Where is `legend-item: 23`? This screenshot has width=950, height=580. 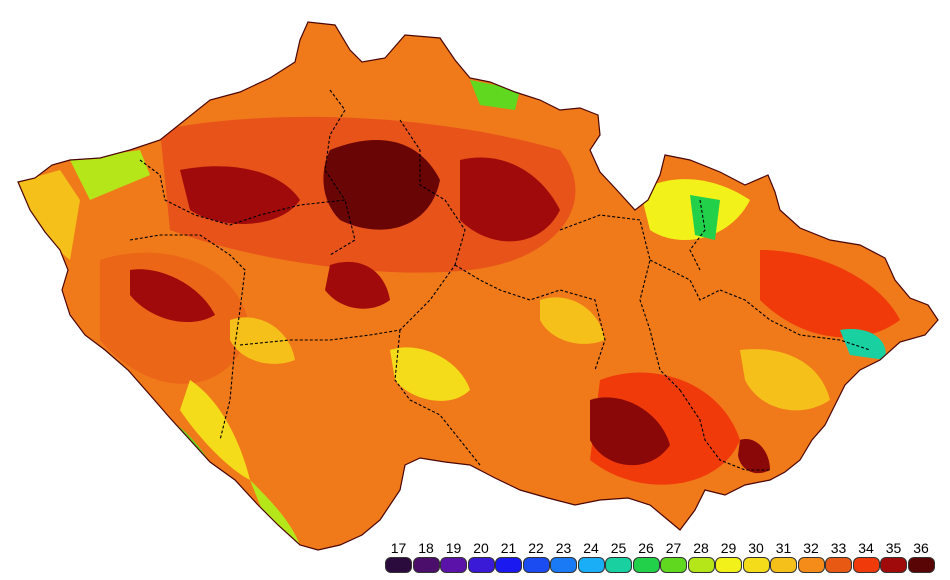
legend-item: 23 is located at coordinates (563, 558).